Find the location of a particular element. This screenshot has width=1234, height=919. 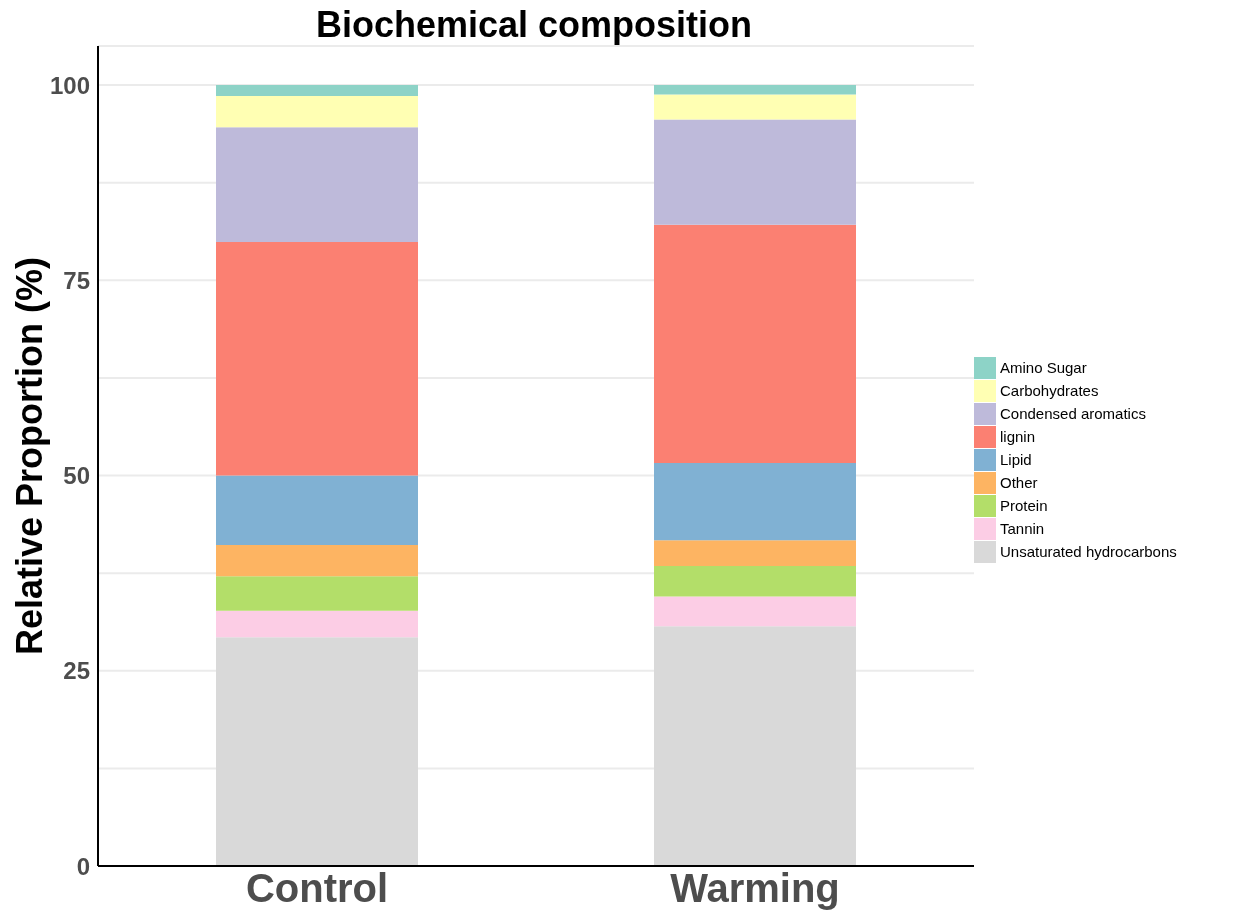

y-tick-label: 0 is located at coordinates (83, 866).